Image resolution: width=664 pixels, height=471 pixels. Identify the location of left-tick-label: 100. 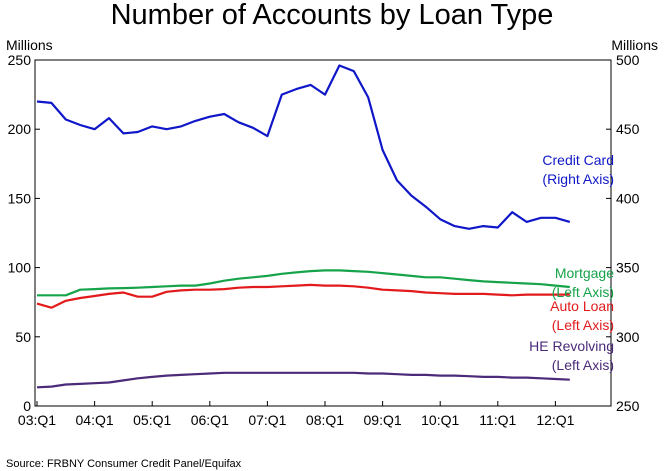
(20, 268).